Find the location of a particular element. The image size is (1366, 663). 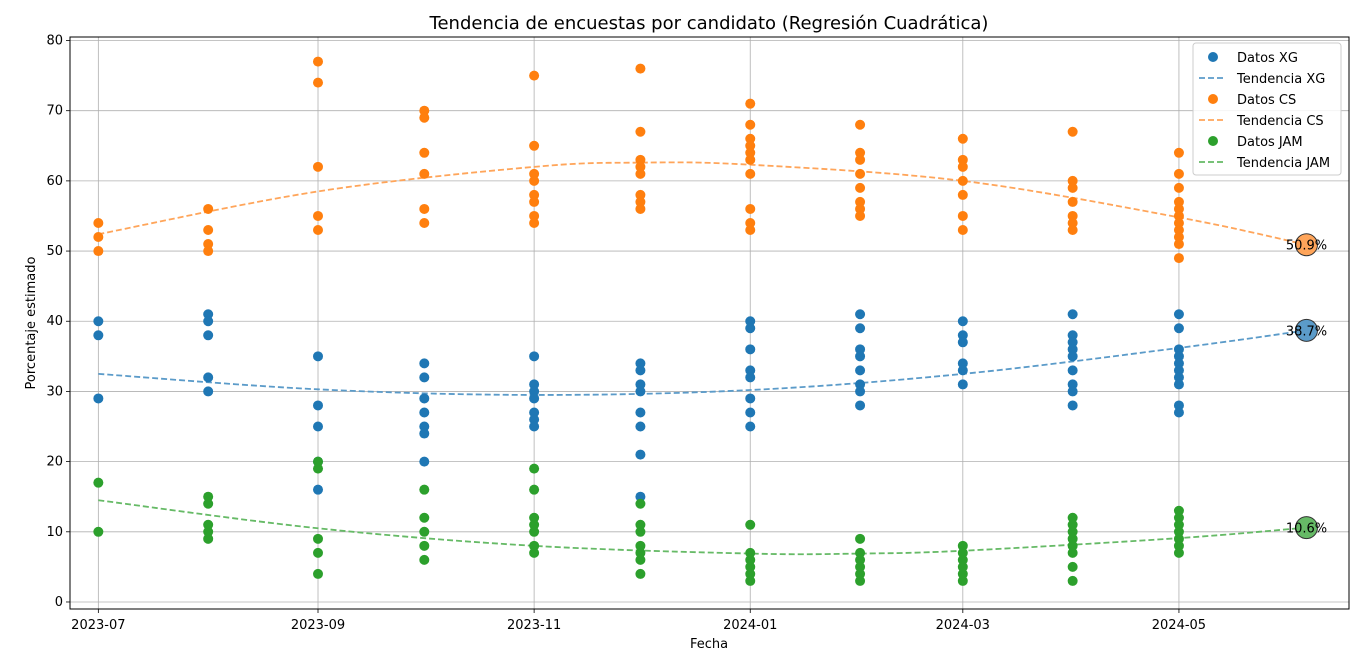

x-tick-label: 2023-07 is located at coordinates (98, 625).